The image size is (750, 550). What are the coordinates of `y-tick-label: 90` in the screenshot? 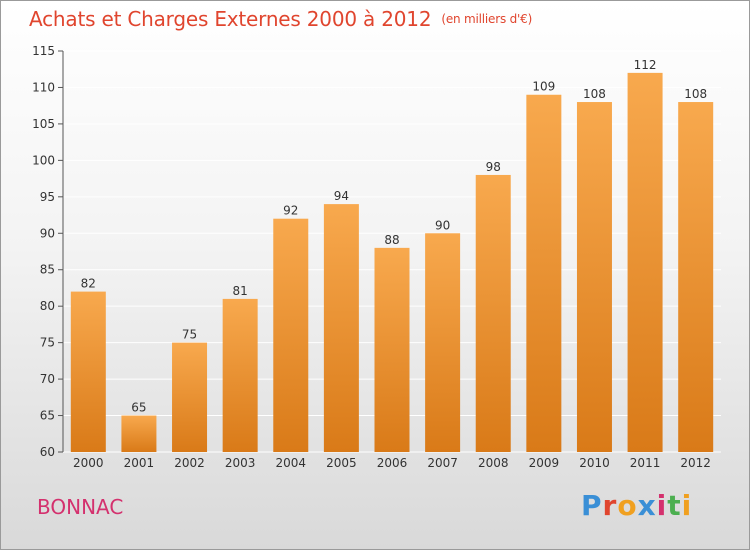 It's located at (47, 233).